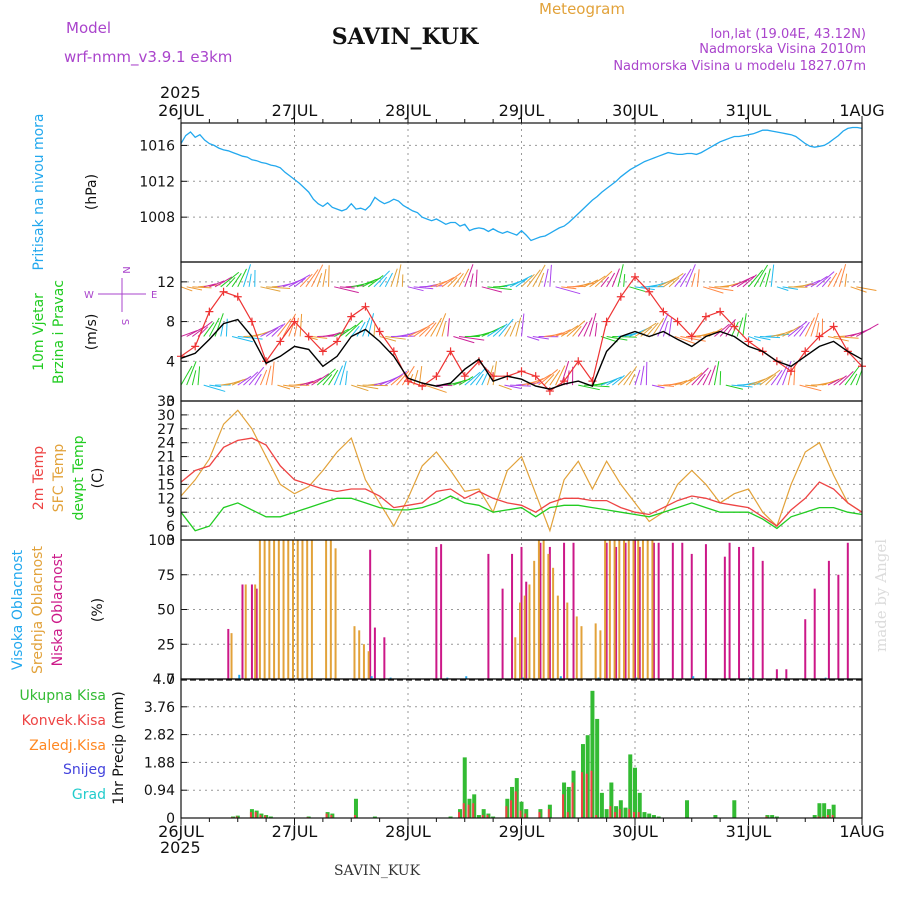  Describe the element at coordinates (170, 680) in the screenshot. I see `y-tick-label: 0` at that location.